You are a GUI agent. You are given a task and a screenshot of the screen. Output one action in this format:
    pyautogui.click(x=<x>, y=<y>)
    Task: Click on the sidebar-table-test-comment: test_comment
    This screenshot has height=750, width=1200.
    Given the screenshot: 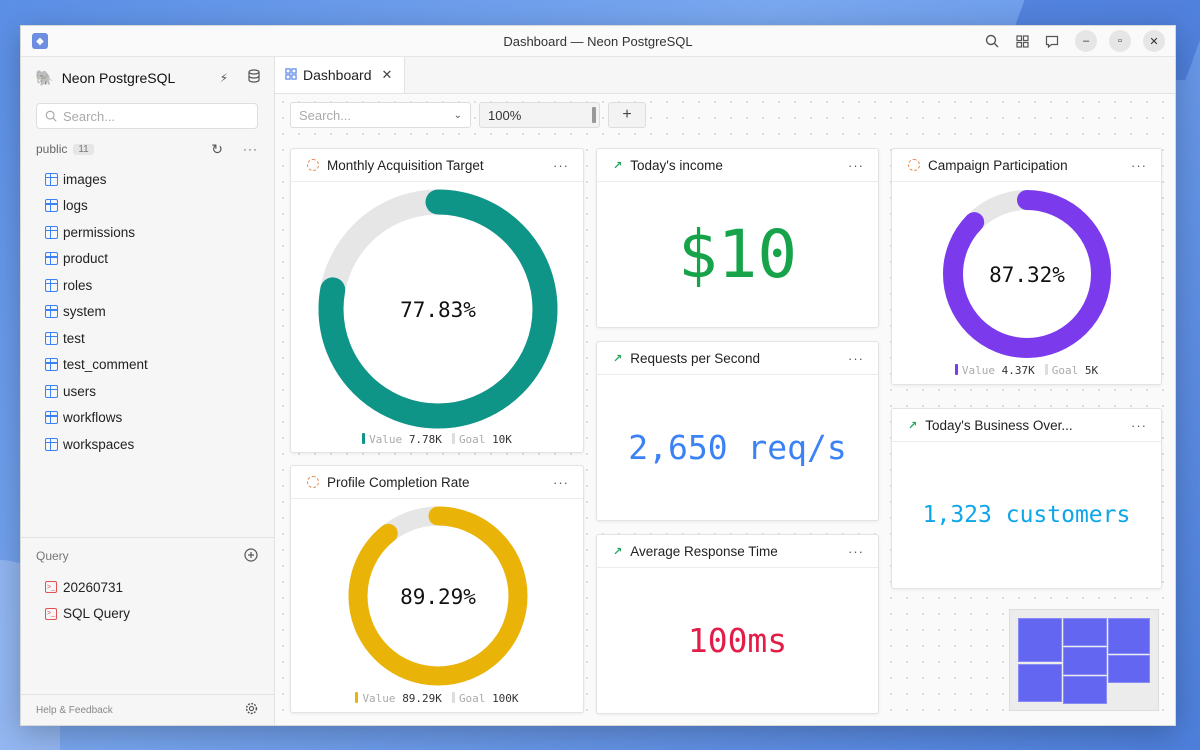 What is the action you would take?
    pyautogui.click(x=147, y=365)
    